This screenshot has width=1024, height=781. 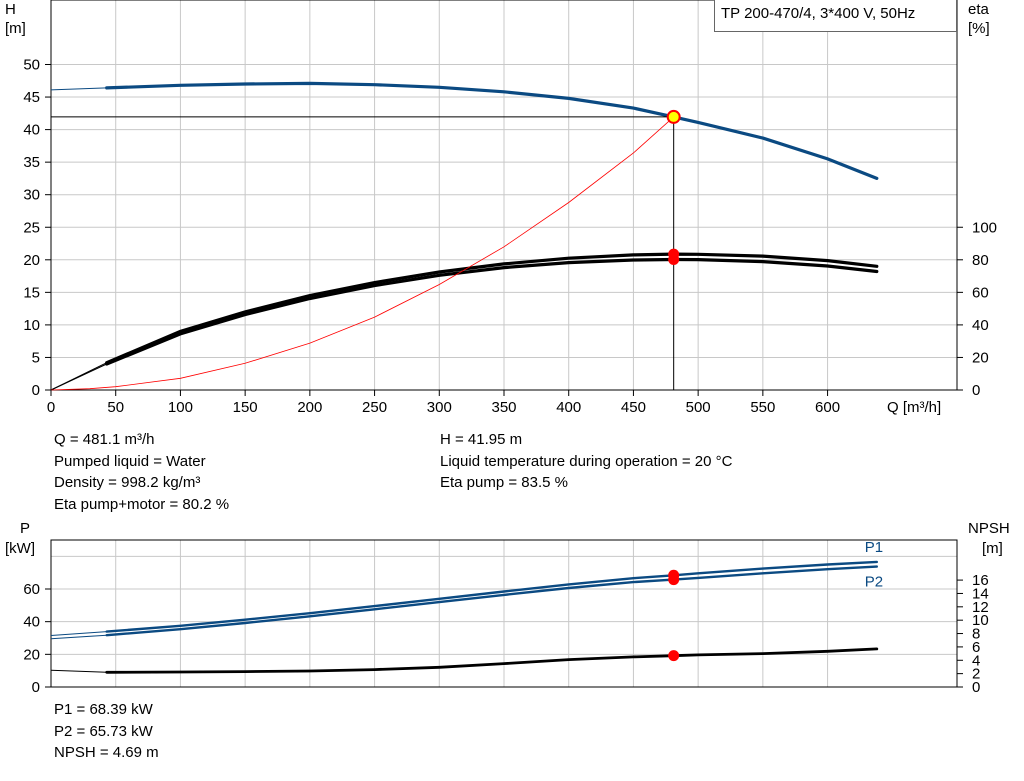 I want to click on eta-tick-label: 60, so click(x=980, y=292).